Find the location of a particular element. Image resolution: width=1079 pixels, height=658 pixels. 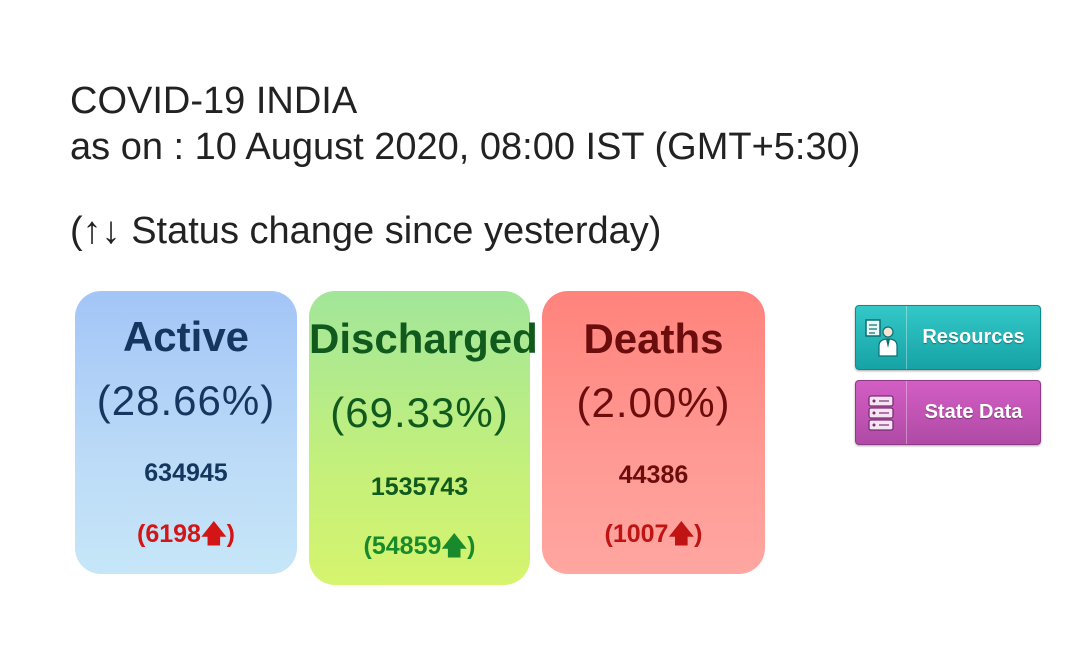

discharged-delta-close: ) is located at coordinates (471, 546).